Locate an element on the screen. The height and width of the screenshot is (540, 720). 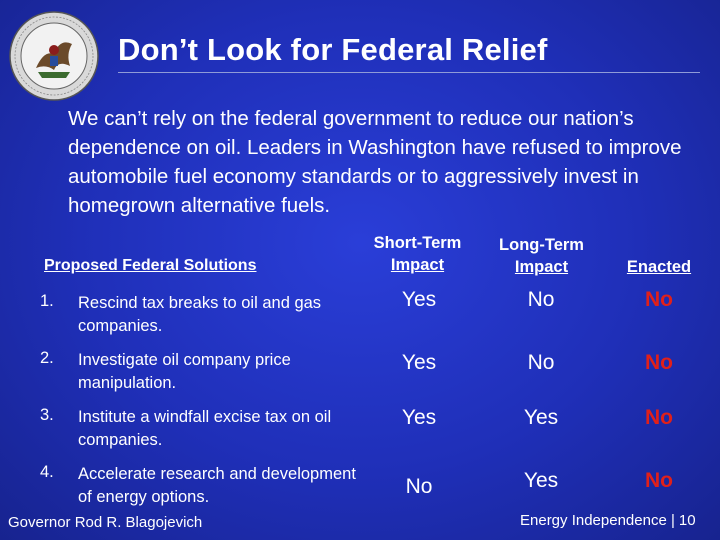
row-number: 1. is located at coordinates (47, 301).